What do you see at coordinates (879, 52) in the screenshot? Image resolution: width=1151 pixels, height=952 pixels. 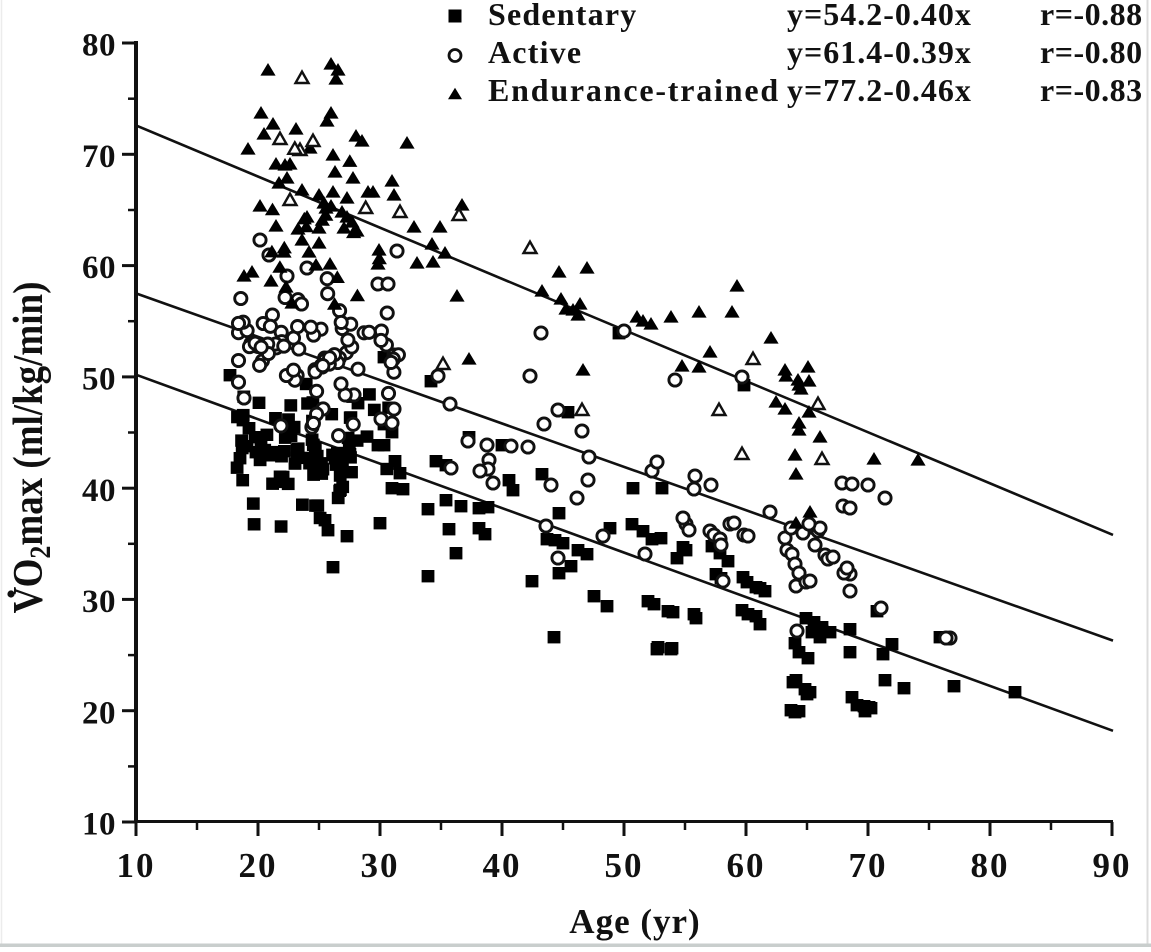 I see `svg-text: y=61.4-0.39x` at bounding box center [879, 52].